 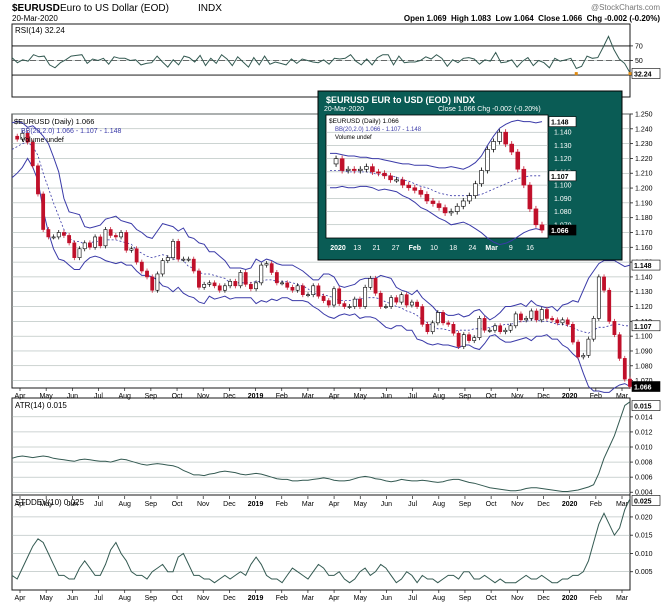 What do you see at coordinates (491, 248) in the screenshot?
I see `inset-x-label: Mar` at bounding box center [491, 248].